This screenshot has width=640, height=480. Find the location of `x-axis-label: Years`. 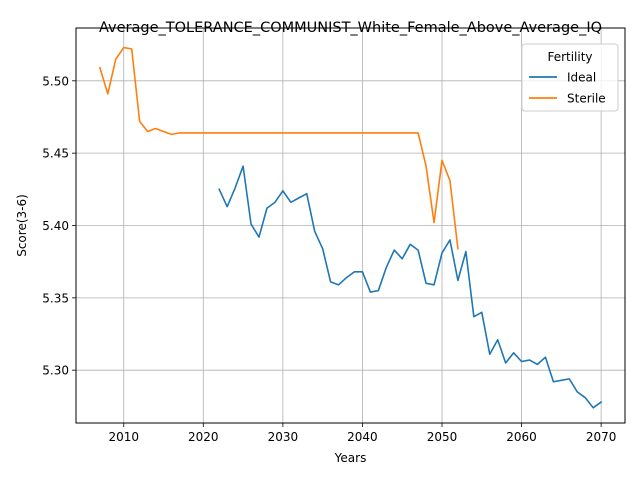

x-axis-label: Years is located at coordinates (350, 458).